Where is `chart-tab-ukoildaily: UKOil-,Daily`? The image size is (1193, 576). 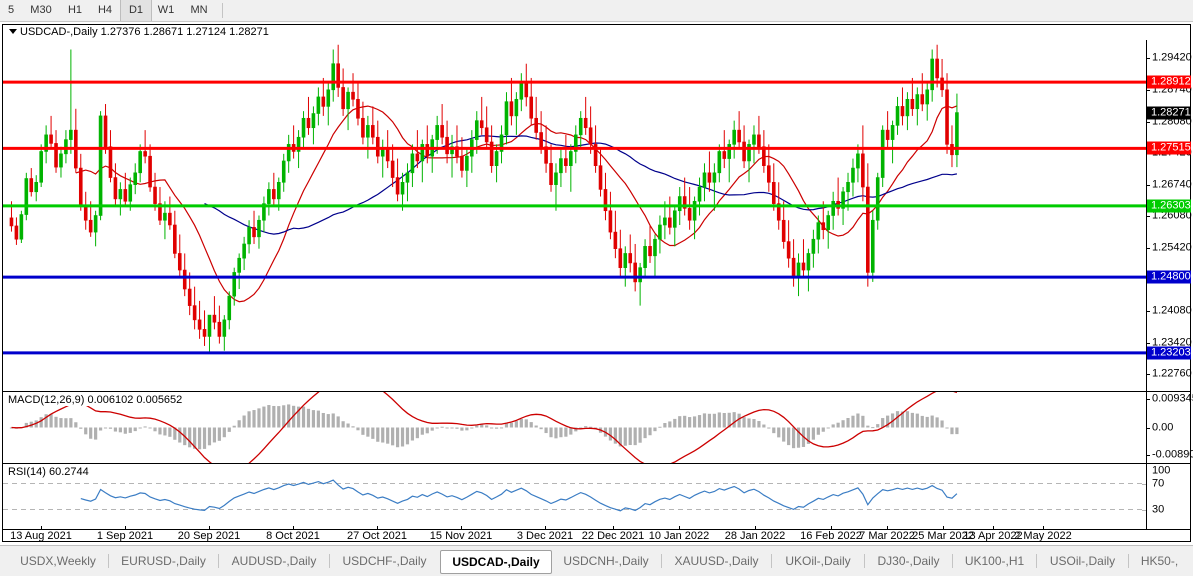 chart-tab-ukoildaily: UKOil-,Daily is located at coordinates (818, 561).